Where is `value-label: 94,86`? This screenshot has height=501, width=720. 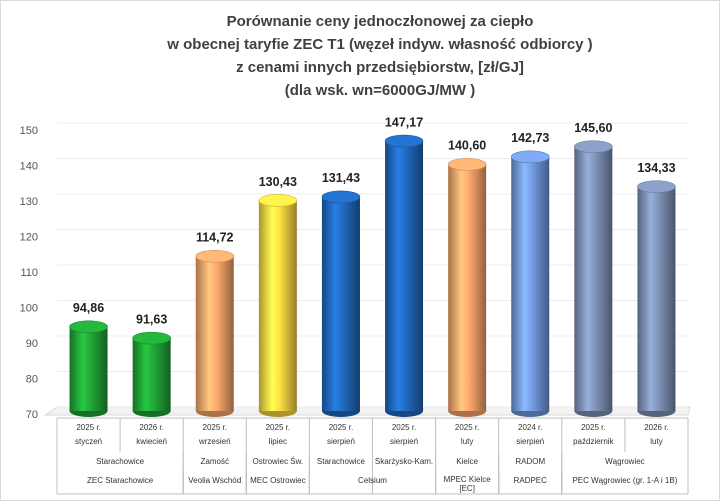 value-label: 94,86 is located at coordinates (88, 308).